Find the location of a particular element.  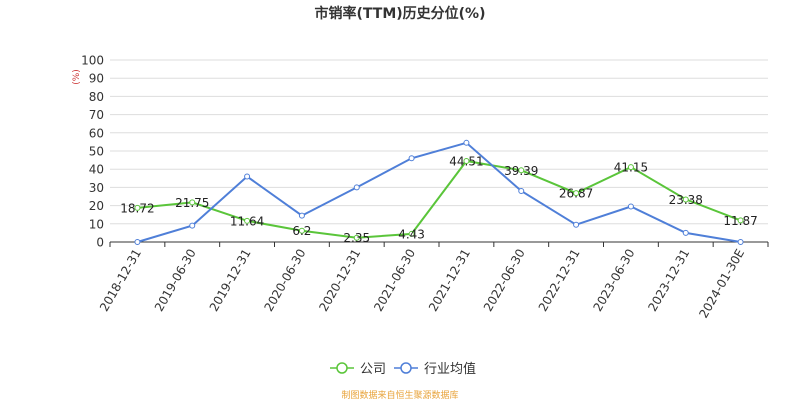

data-label: 2.35 is located at coordinates (356, 238).